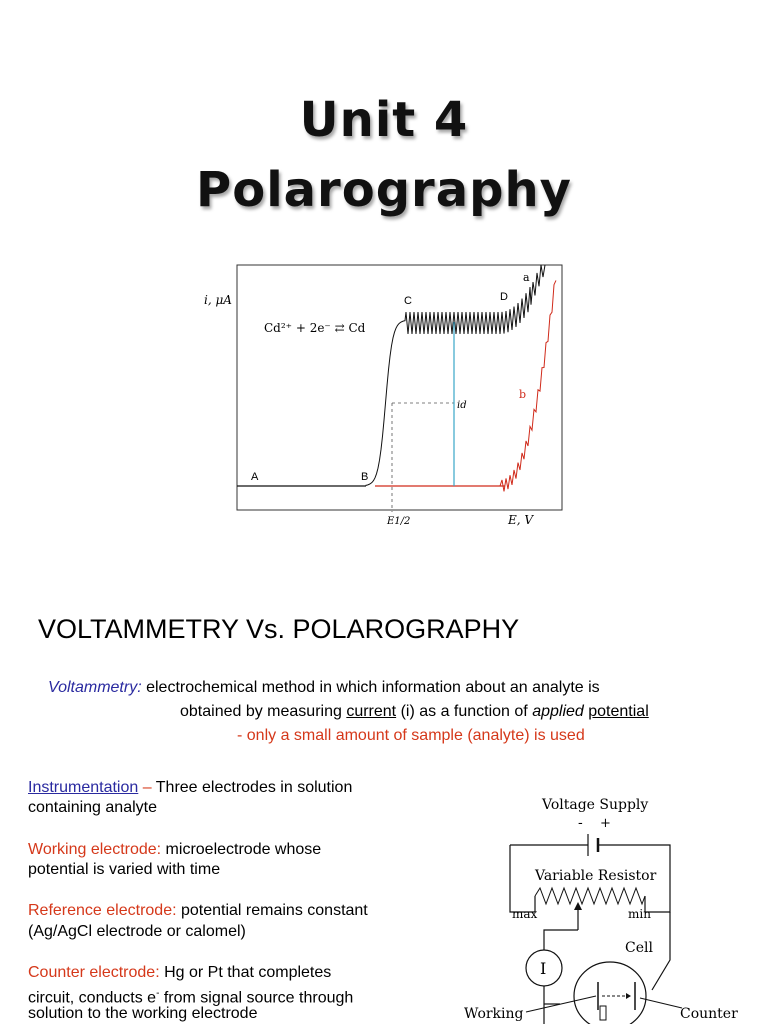 The image size is (768, 1024). What do you see at coordinates (263, 711) in the screenshot?
I see `voltammetry-text-2a: obtained by measuring` at bounding box center [263, 711].